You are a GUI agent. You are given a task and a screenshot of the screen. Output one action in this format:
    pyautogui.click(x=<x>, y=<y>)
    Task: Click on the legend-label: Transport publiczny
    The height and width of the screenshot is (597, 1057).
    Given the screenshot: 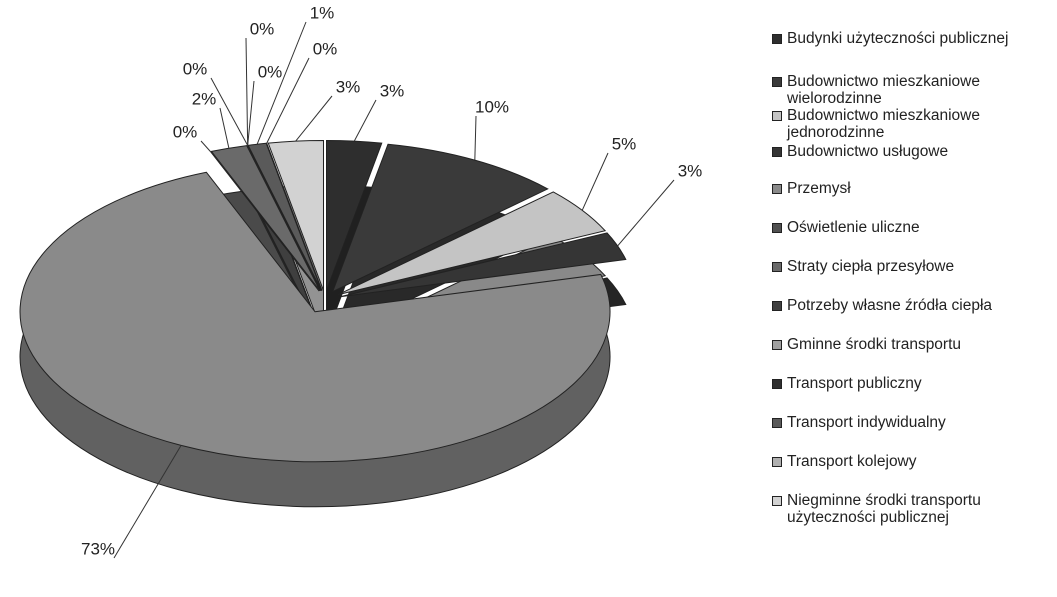 What is the action you would take?
    pyautogui.click(x=854, y=383)
    